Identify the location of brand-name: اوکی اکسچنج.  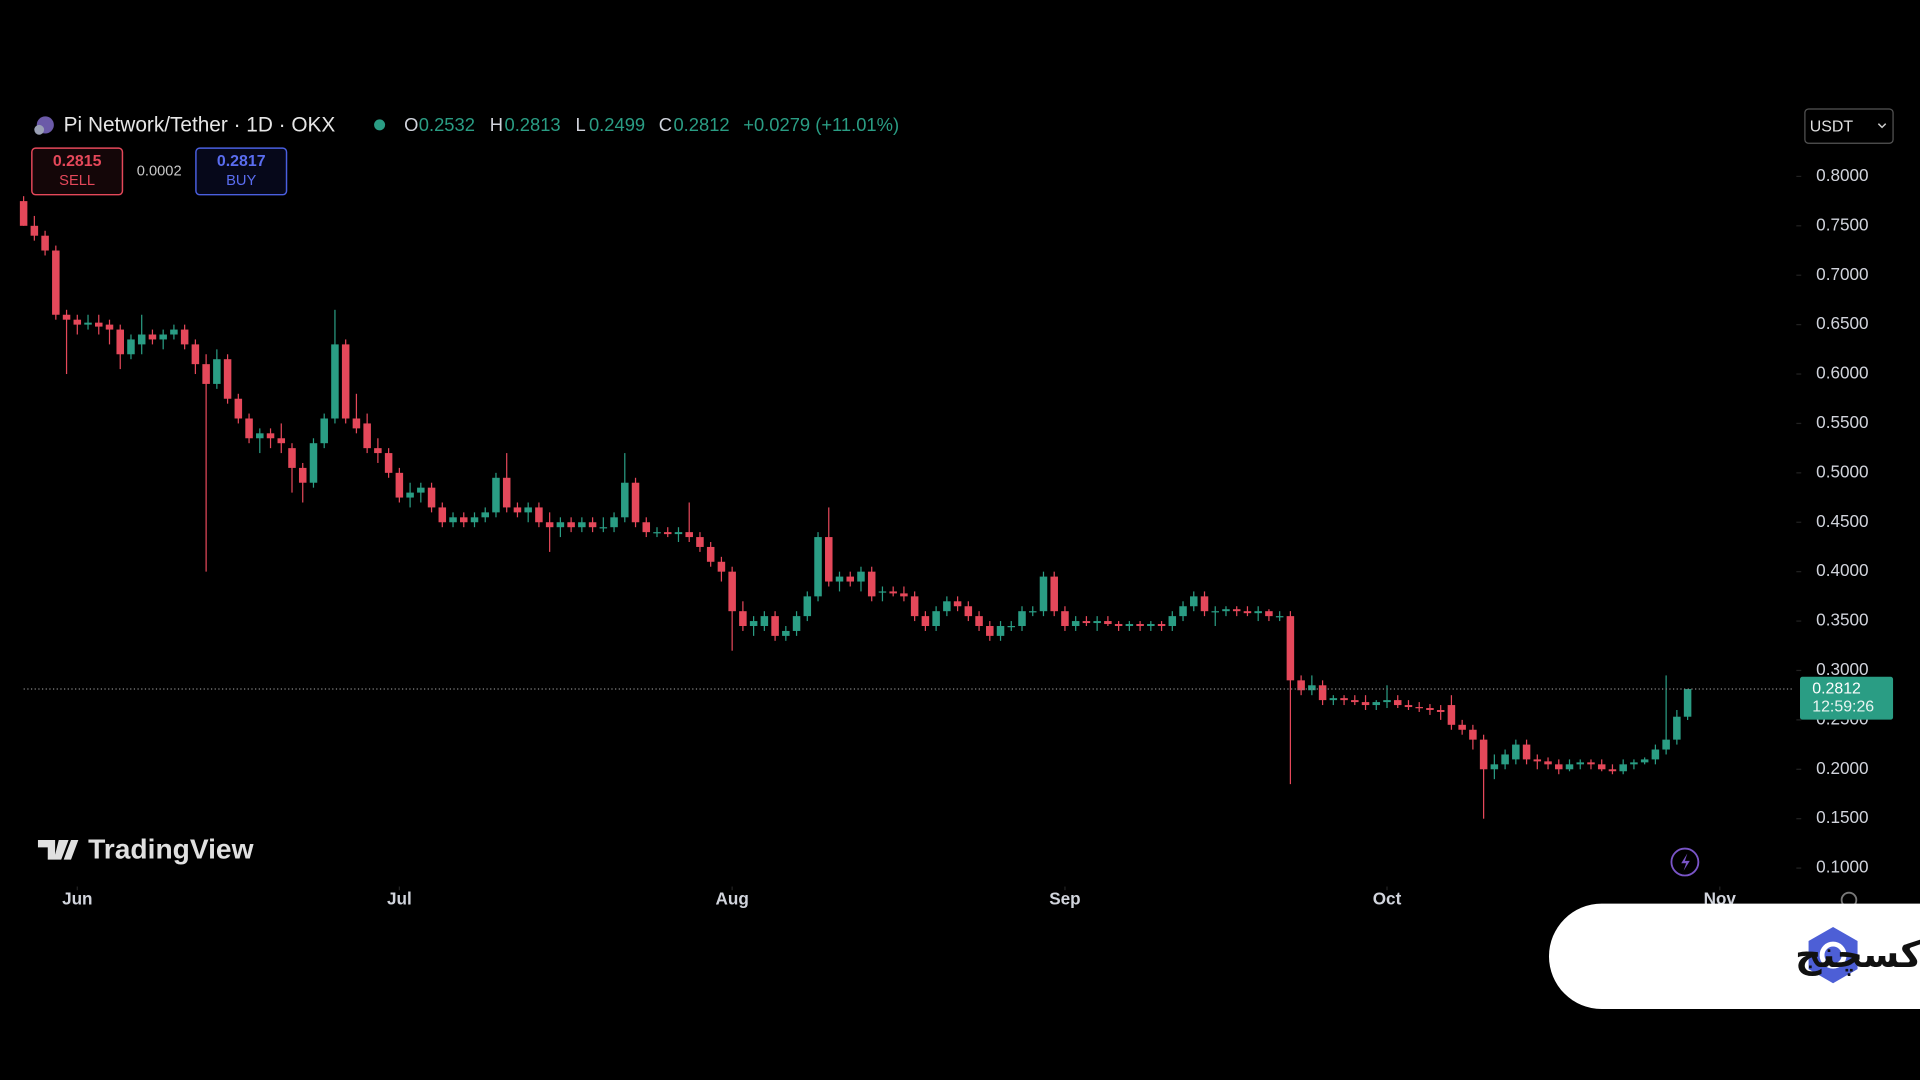
(1857, 954).